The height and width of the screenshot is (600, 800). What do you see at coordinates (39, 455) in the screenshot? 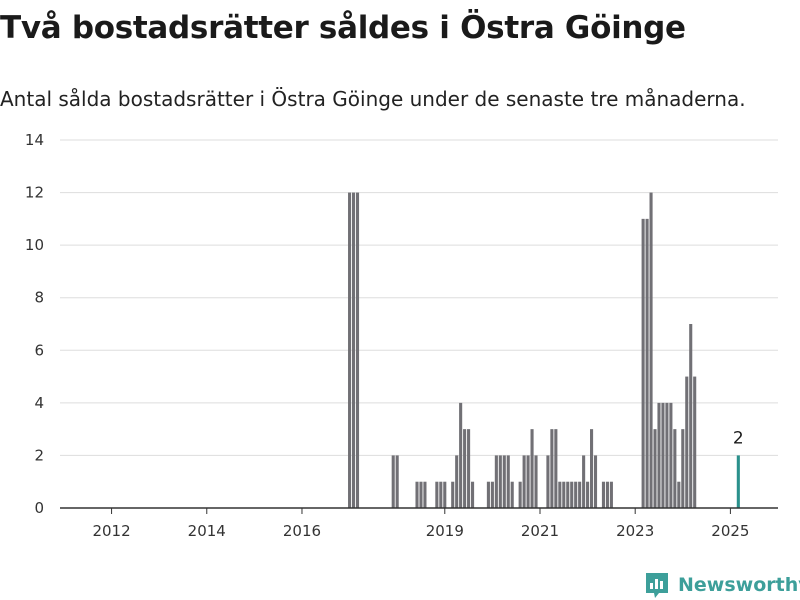
I see `y-tick-label: 2` at bounding box center [39, 455].